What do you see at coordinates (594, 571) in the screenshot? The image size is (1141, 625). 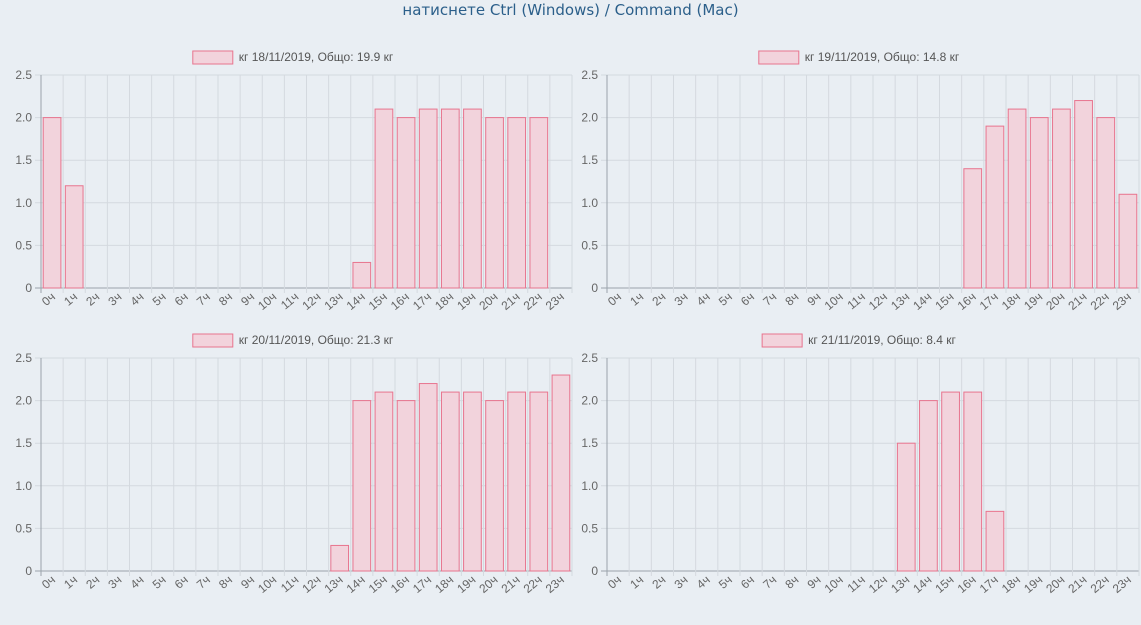 I see `y-tick-label: 0` at bounding box center [594, 571].